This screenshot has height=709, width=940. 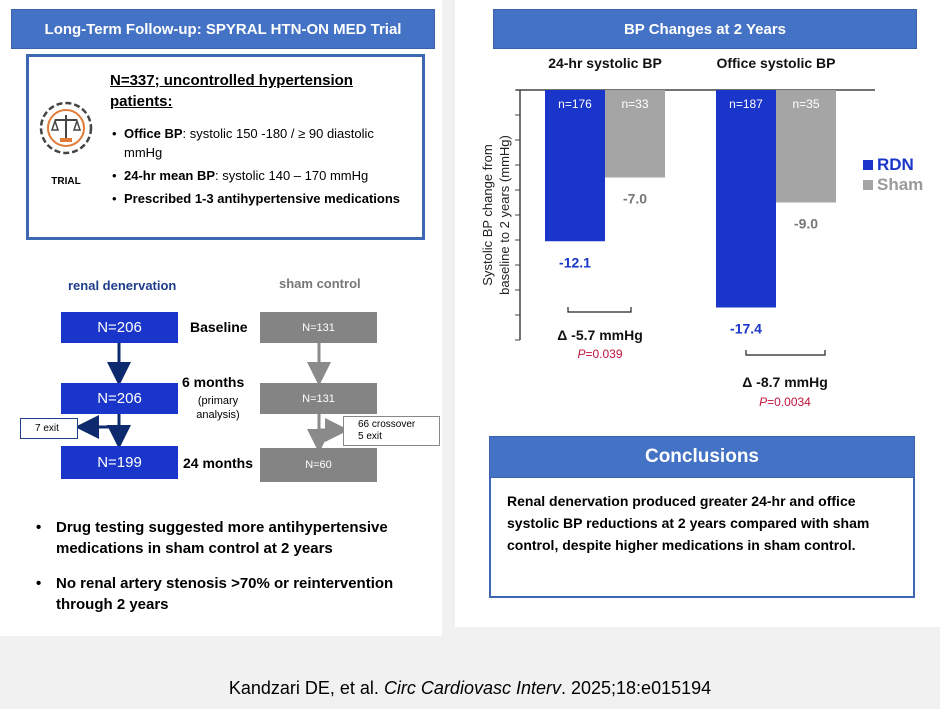 What do you see at coordinates (705, 29) in the screenshot?
I see `right-title: BP Changes at 2 Years` at bounding box center [705, 29].